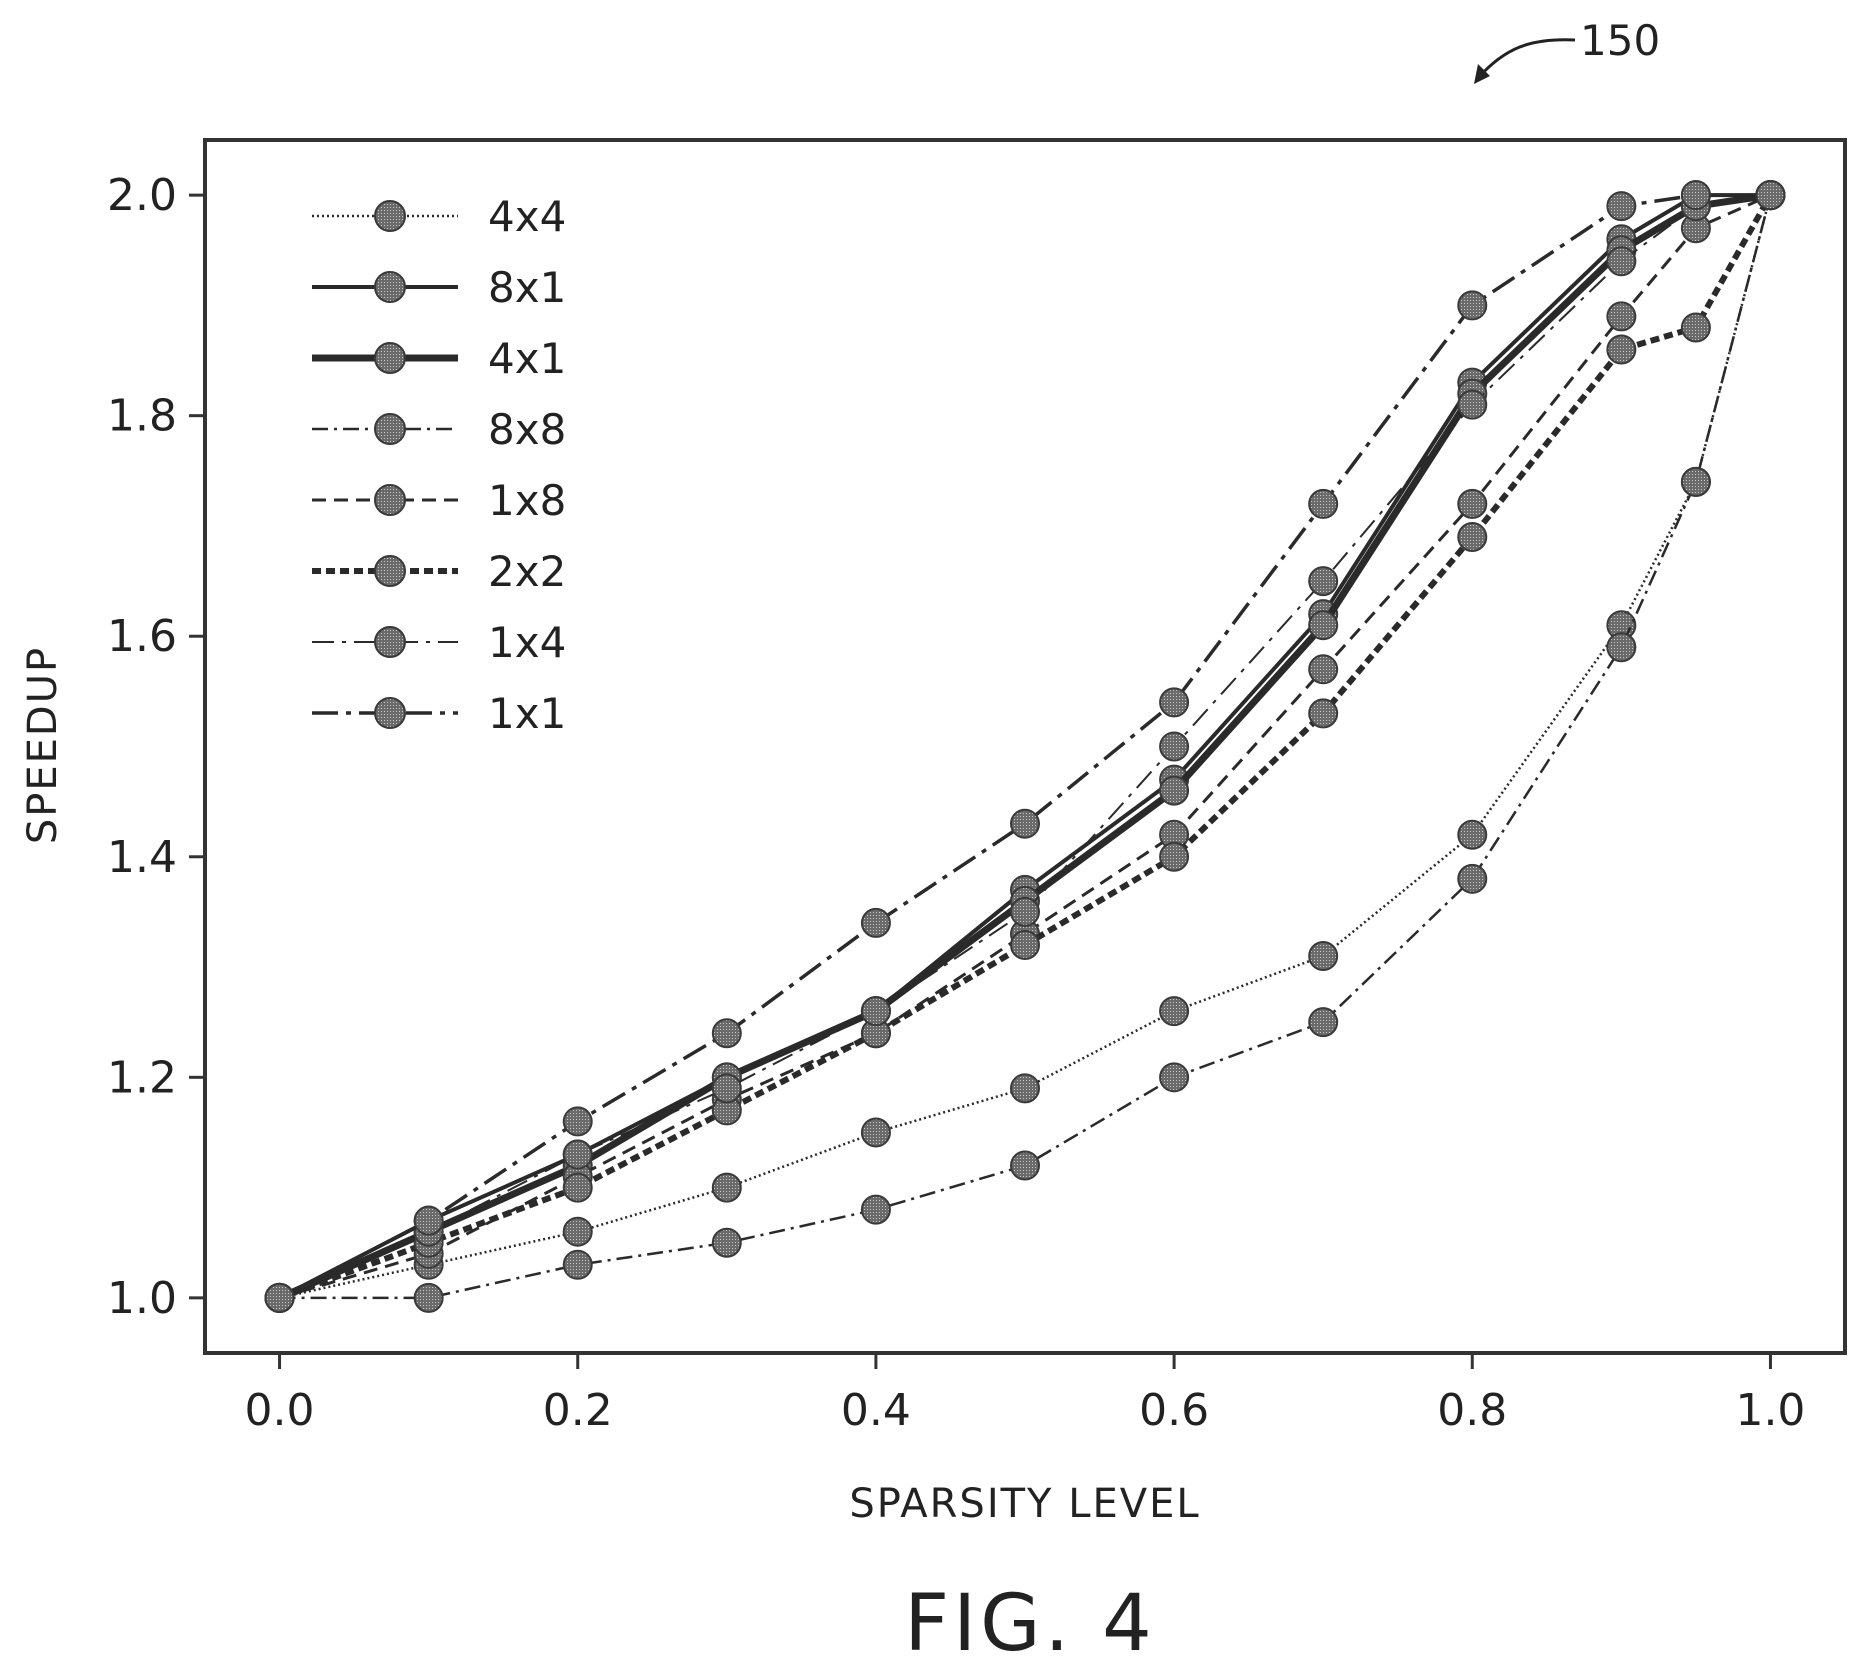 Image resolution: width=1857 pixels, height=1666 pixels. I want to click on y-tick-label: 1.2, so click(142, 1077).